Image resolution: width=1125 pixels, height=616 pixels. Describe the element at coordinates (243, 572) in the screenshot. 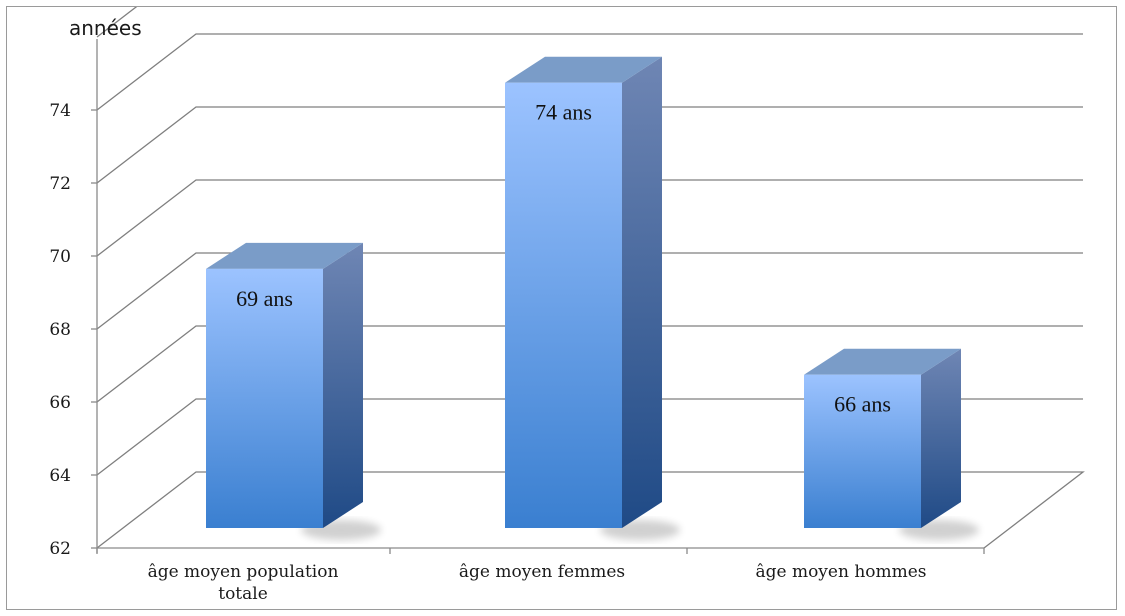

I see `category-label-0-line-0: âge moyen population` at that location.